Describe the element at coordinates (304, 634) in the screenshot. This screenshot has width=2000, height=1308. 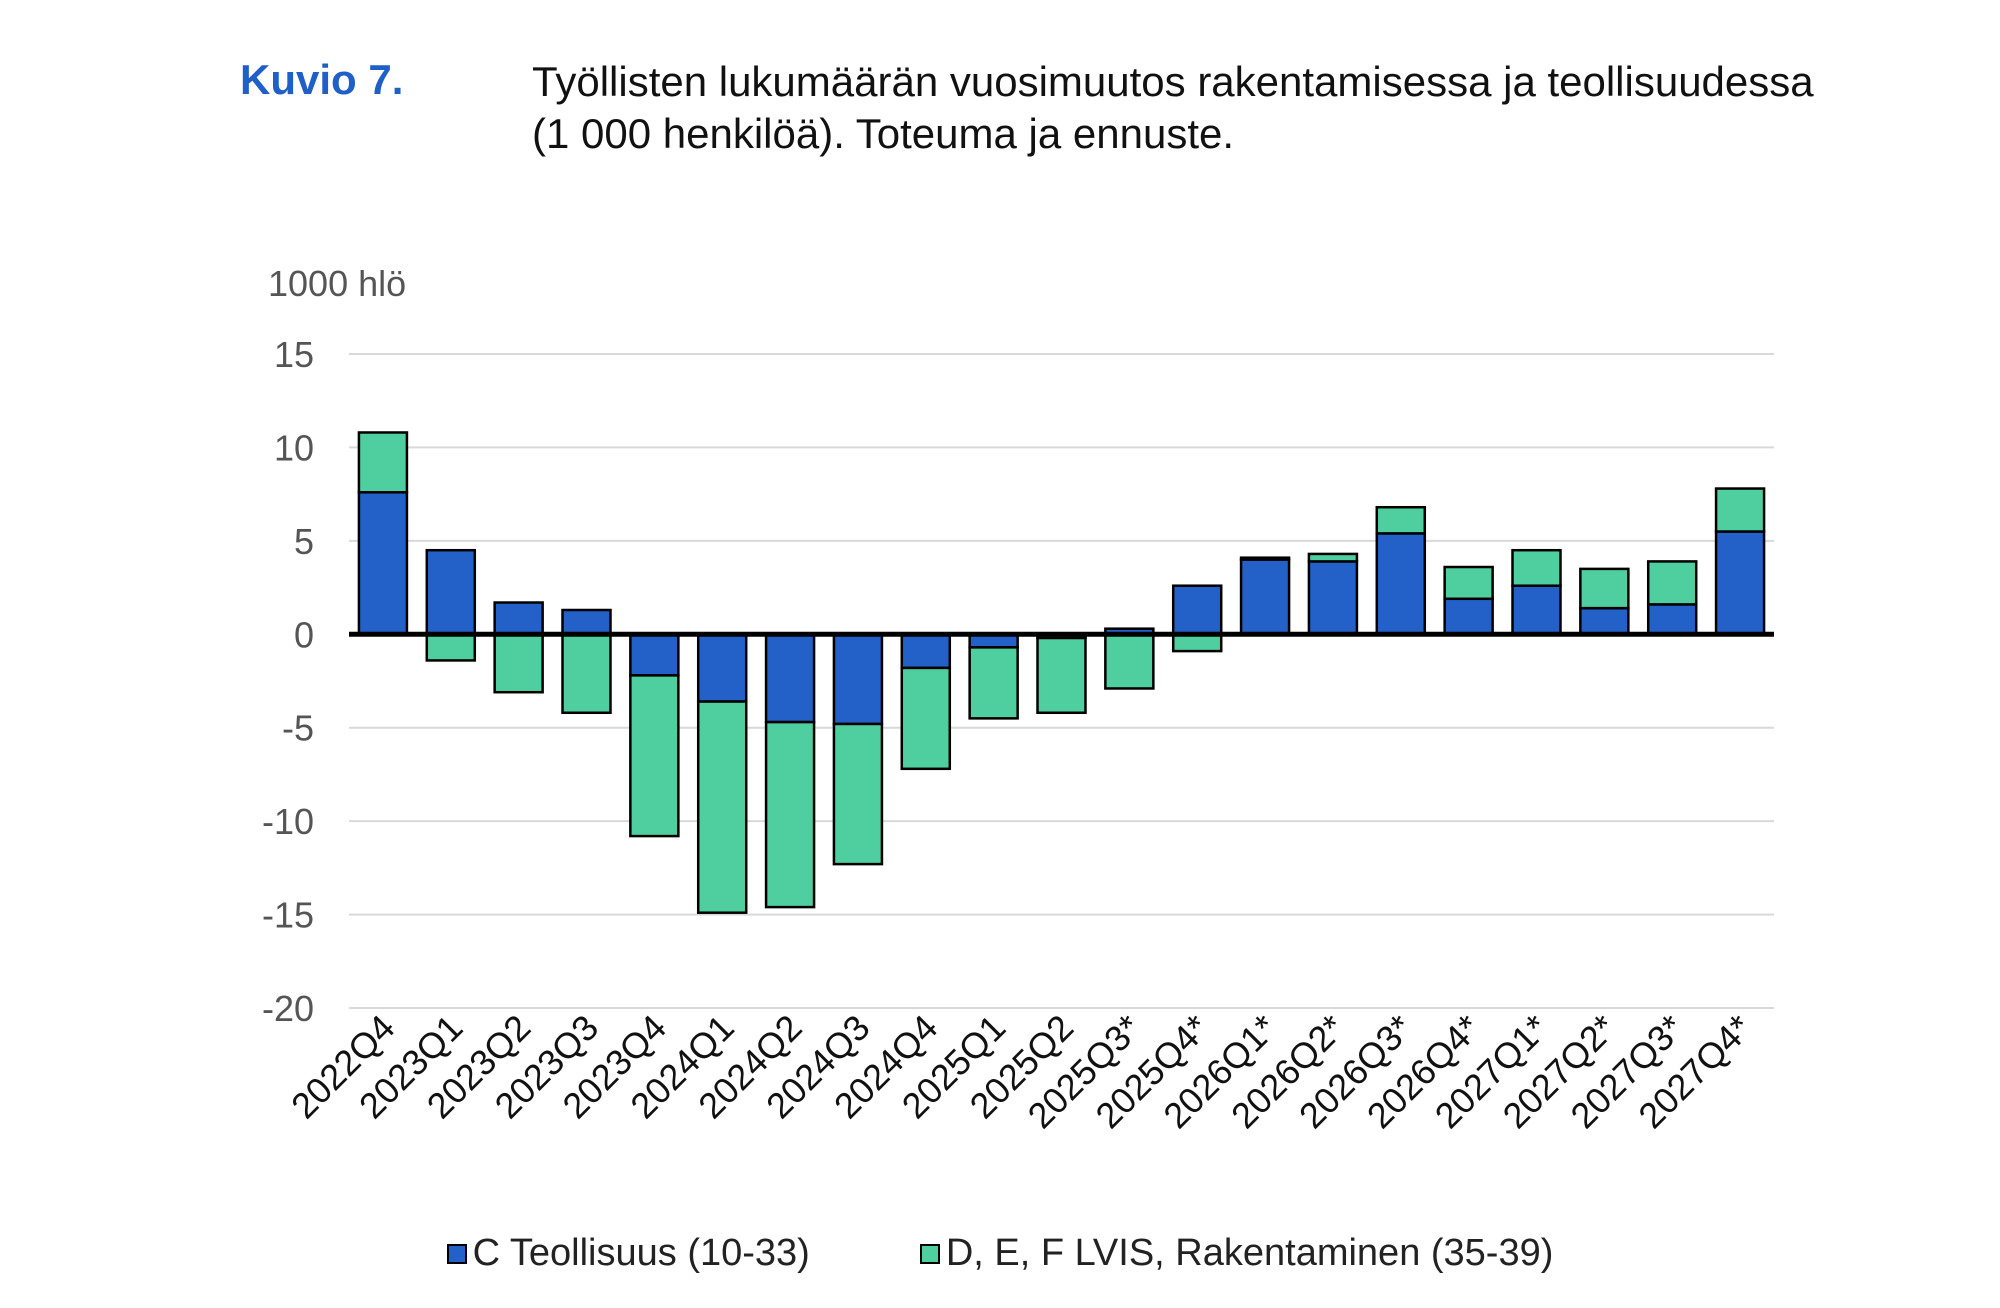
I see `y-tick-label: 0` at that location.